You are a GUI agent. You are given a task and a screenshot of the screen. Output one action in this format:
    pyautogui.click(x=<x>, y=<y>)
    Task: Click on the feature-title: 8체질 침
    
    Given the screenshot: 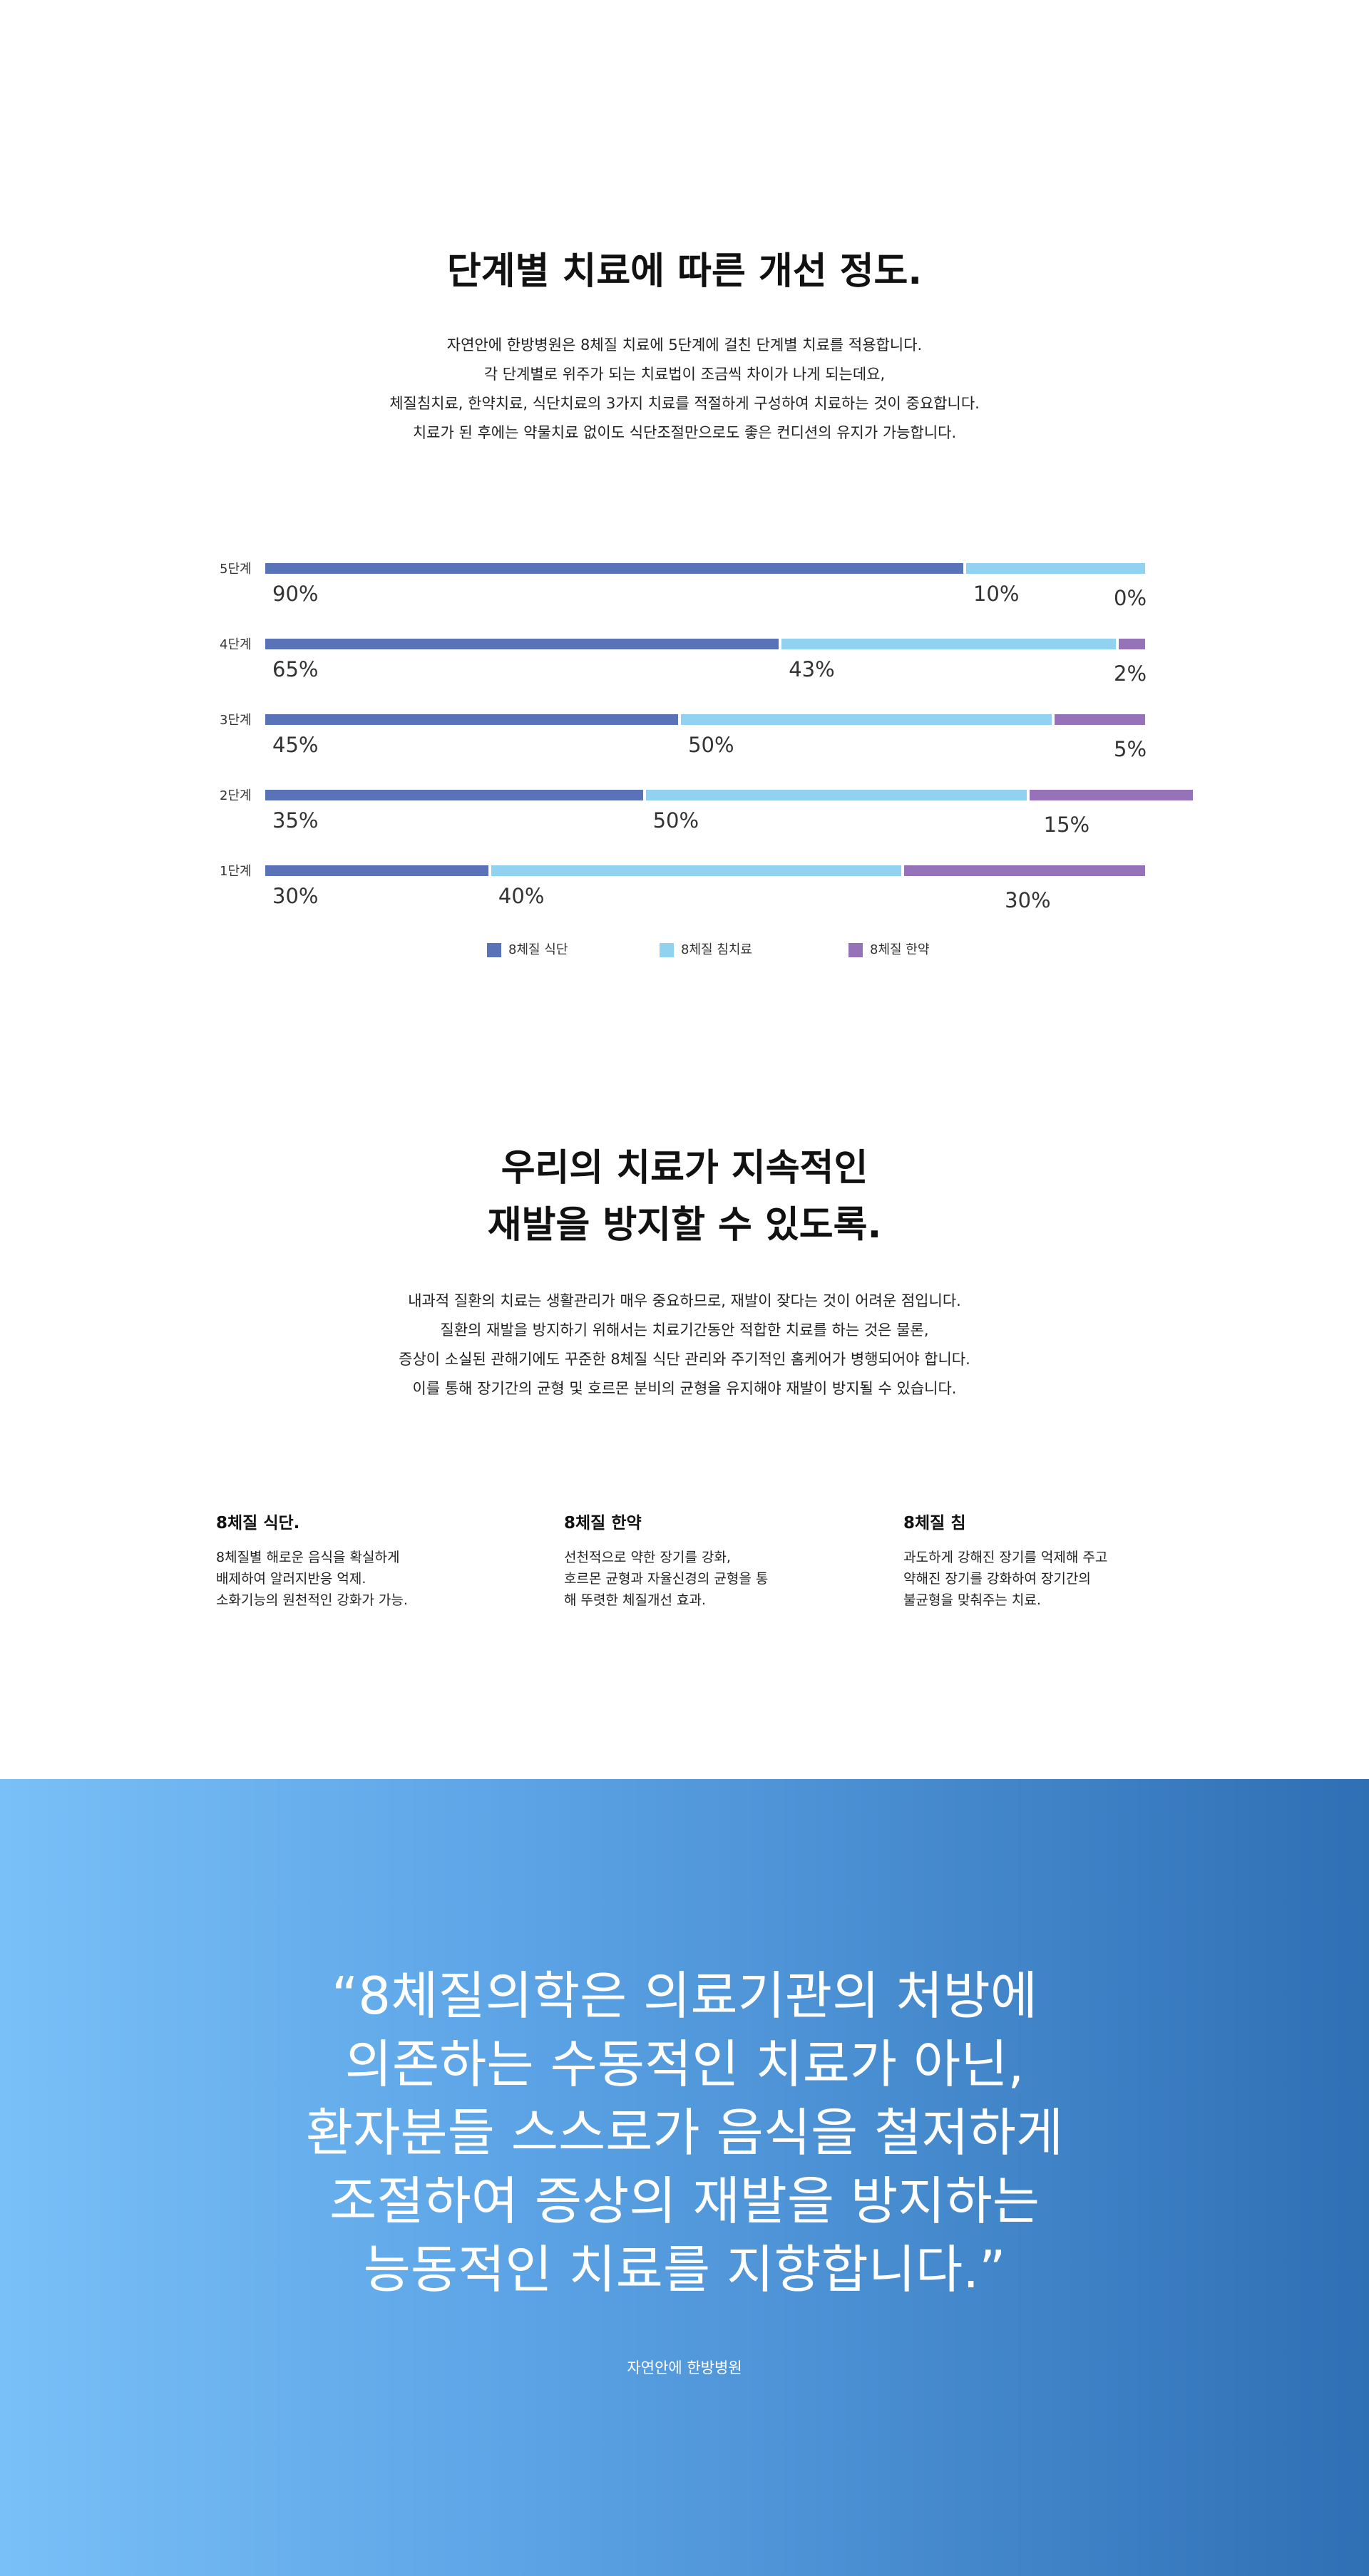 What is the action you would take?
    pyautogui.click(x=934, y=1523)
    